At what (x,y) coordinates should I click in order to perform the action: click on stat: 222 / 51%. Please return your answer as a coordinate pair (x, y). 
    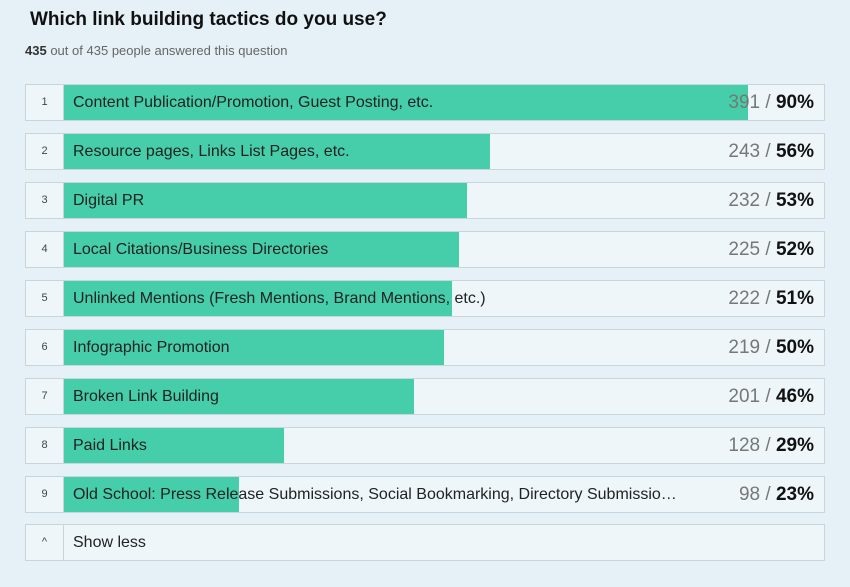
    Looking at the image, I should click on (771, 298).